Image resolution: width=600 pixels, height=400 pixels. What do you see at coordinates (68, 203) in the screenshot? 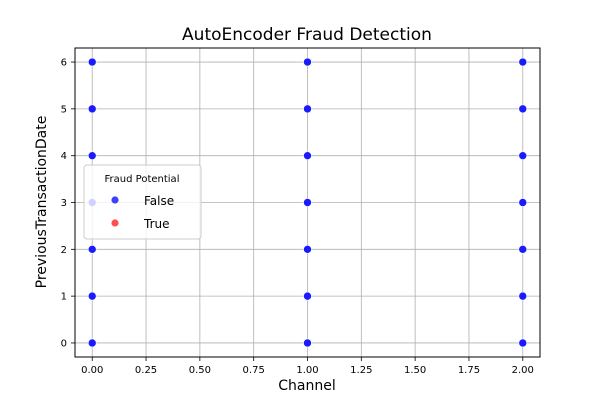
I see `y-axis-ticks: 0 1 2 3 4 5 6` at bounding box center [68, 203].